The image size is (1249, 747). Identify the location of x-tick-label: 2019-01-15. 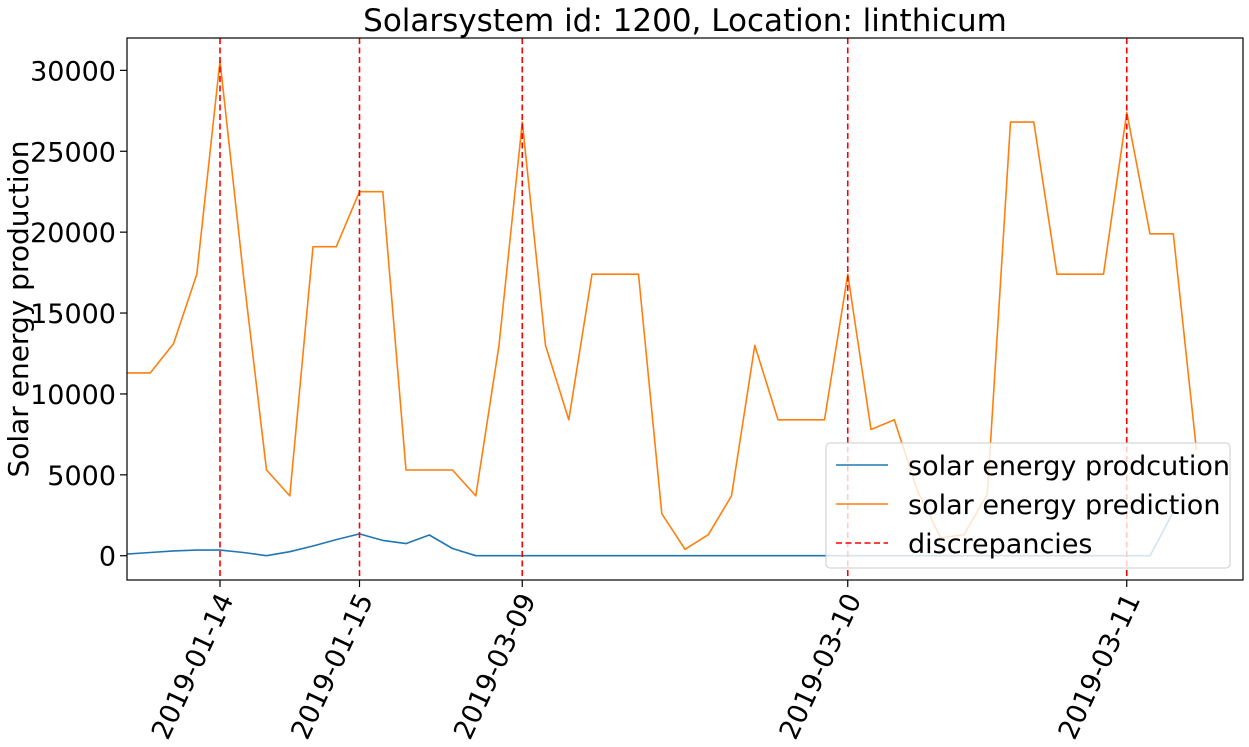
(332, 666).